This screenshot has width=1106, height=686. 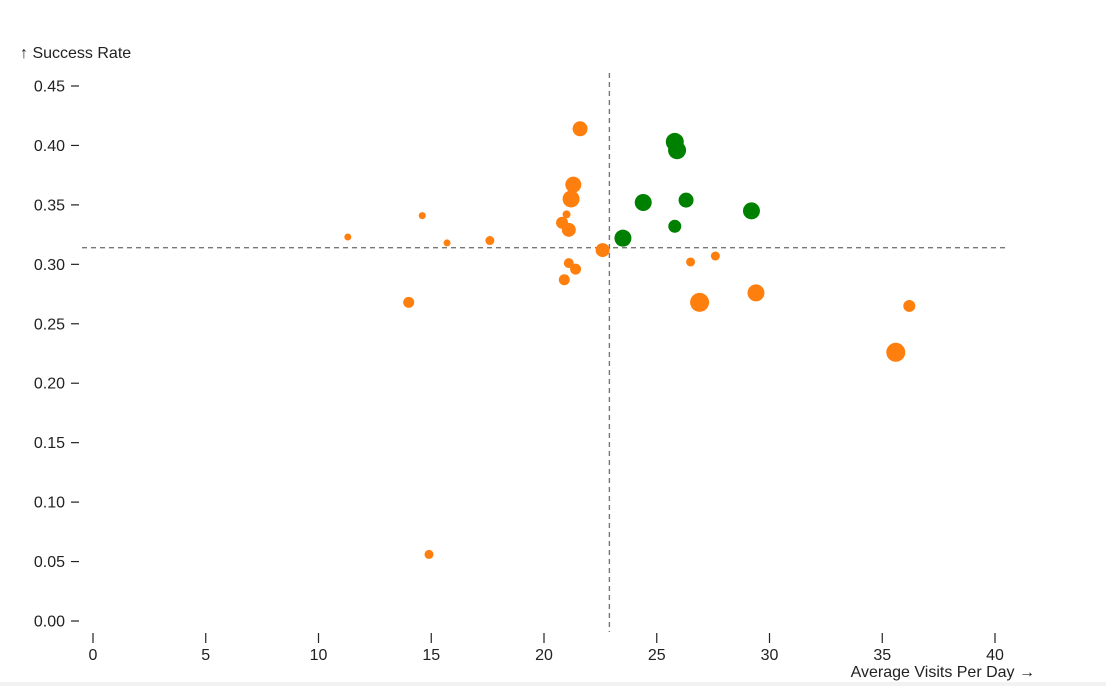 I want to click on x-tick-label: 5, so click(x=205, y=655).